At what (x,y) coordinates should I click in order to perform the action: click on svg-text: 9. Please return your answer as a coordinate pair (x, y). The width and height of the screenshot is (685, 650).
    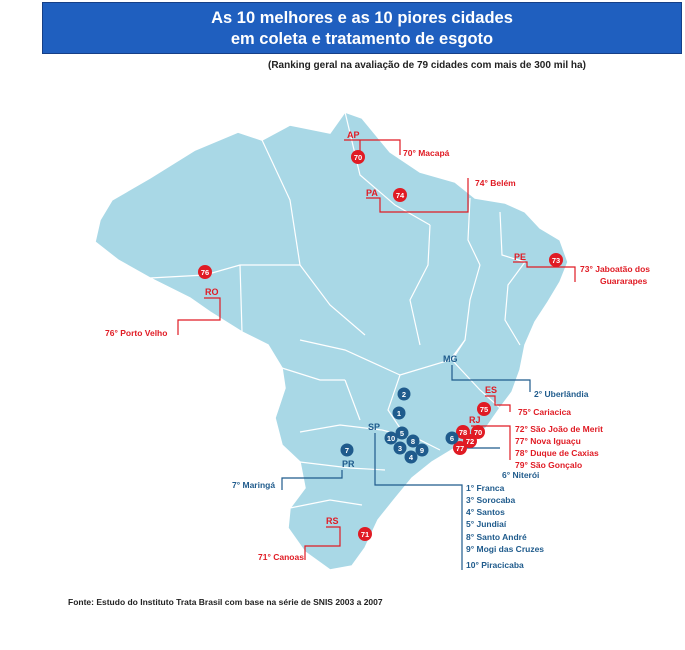
    Looking at the image, I should click on (422, 450).